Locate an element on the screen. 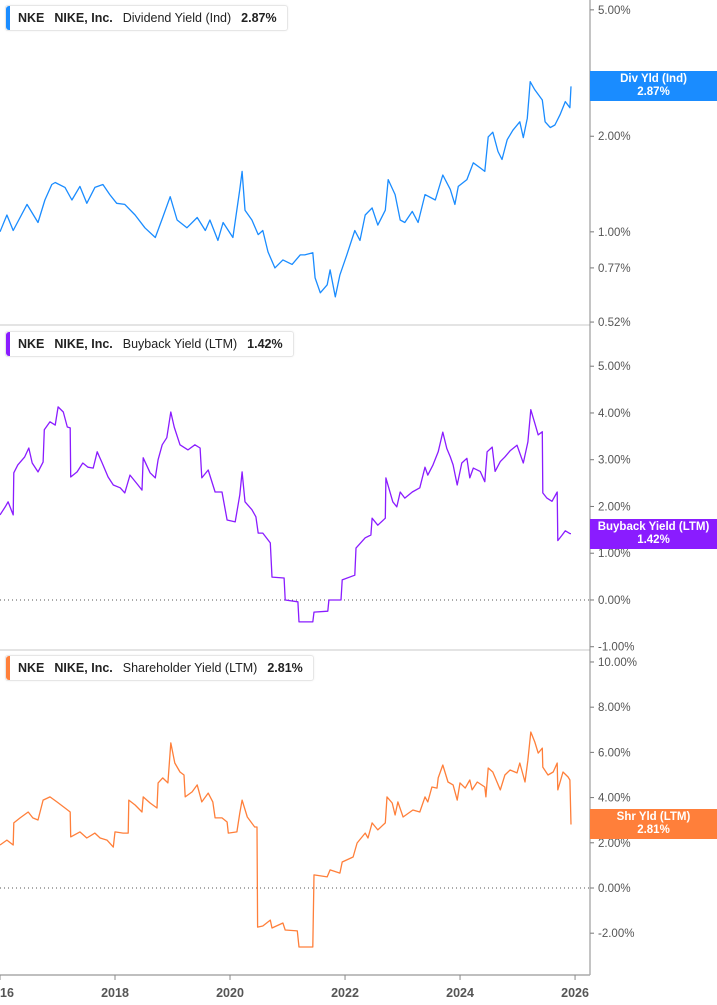 The height and width of the screenshot is (1005, 717). x-tick-label: 2020 is located at coordinates (230, 993).